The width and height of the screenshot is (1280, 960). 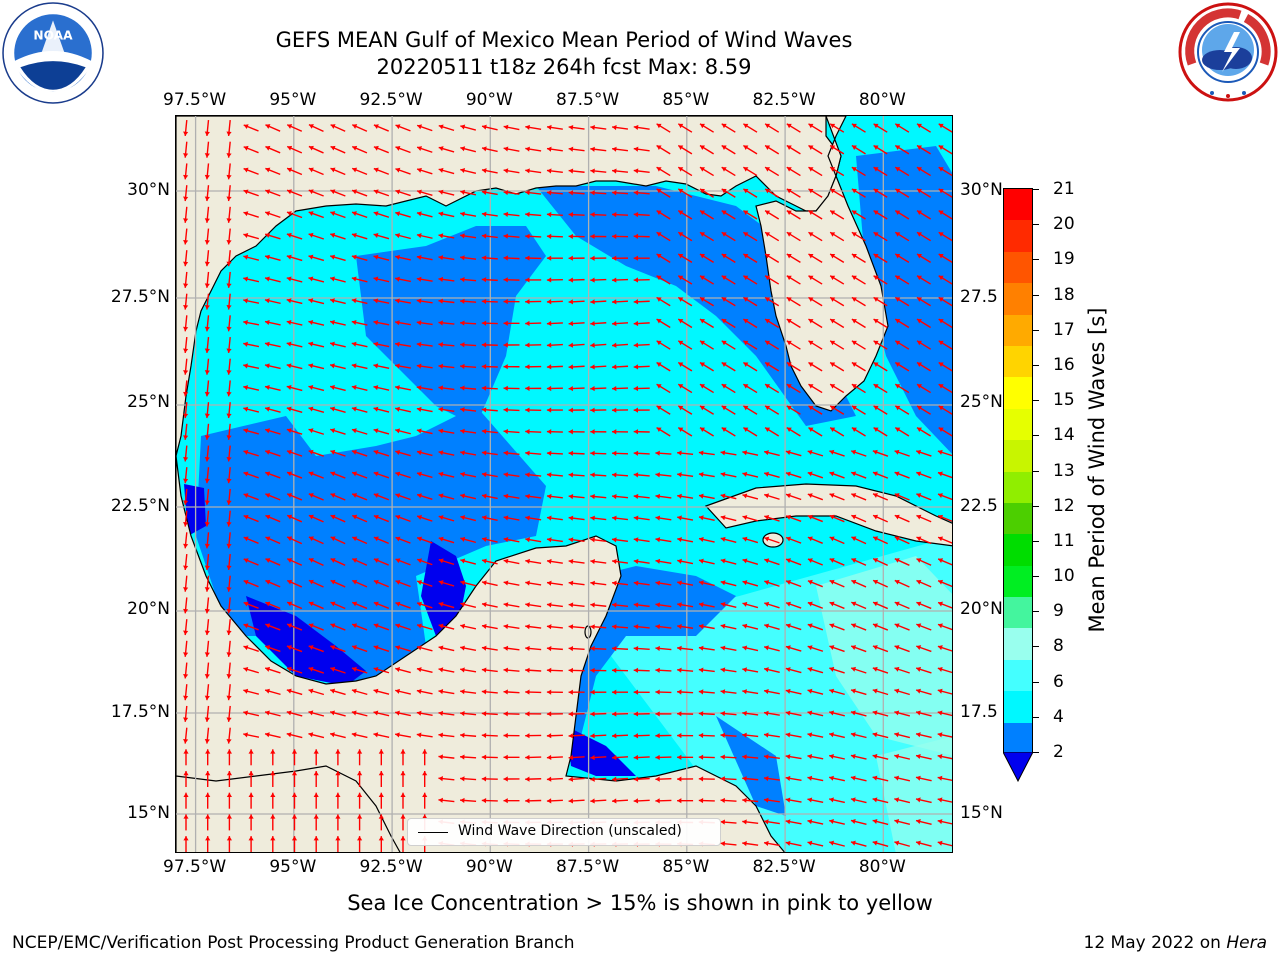 What do you see at coordinates (1064, 435) in the screenshot?
I see `colorbar-label: 14` at bounding box center [1064, 435].